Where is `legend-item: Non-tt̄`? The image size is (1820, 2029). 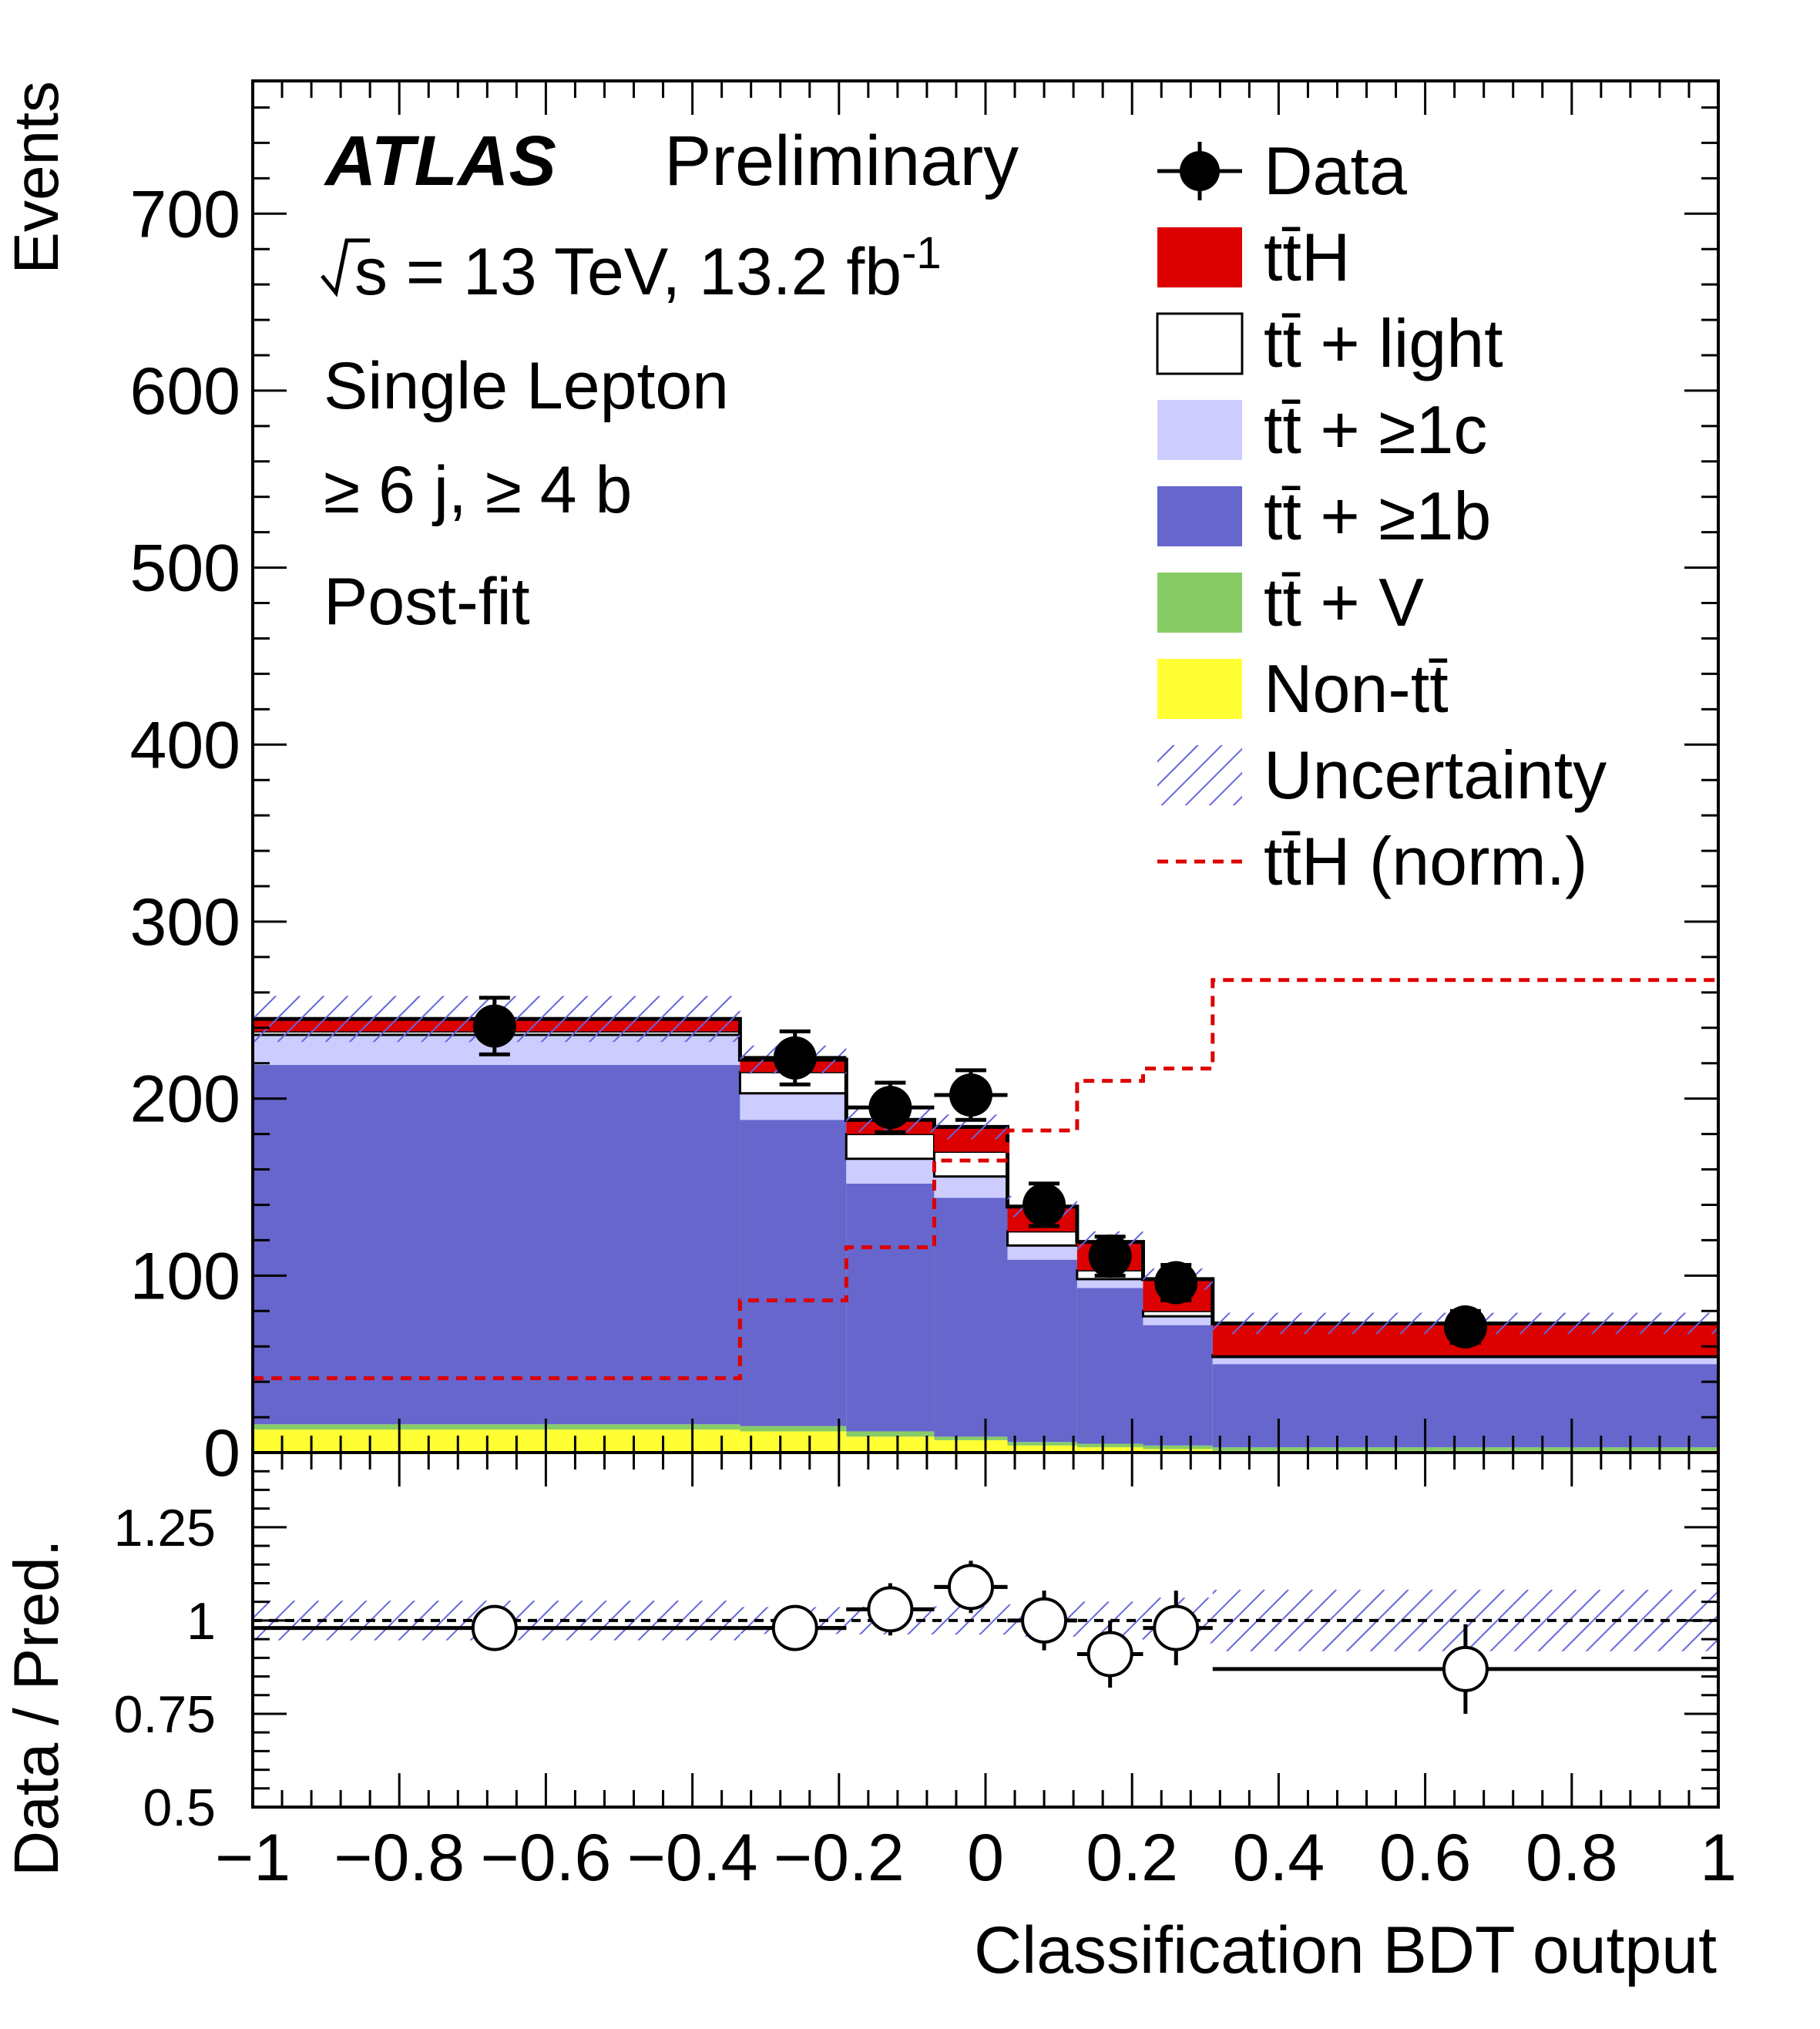 legend-item: Non-tt̄ is located at coordinates (1303, 688).